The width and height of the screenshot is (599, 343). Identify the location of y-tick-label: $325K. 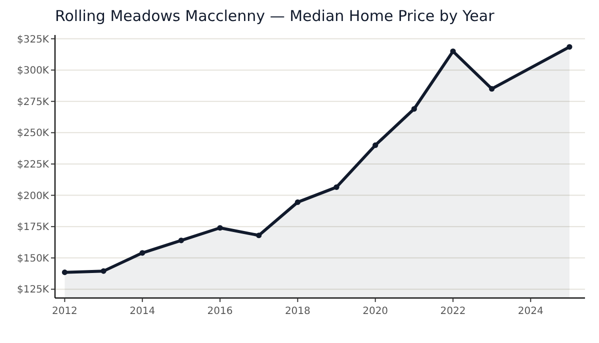
(33, 40).